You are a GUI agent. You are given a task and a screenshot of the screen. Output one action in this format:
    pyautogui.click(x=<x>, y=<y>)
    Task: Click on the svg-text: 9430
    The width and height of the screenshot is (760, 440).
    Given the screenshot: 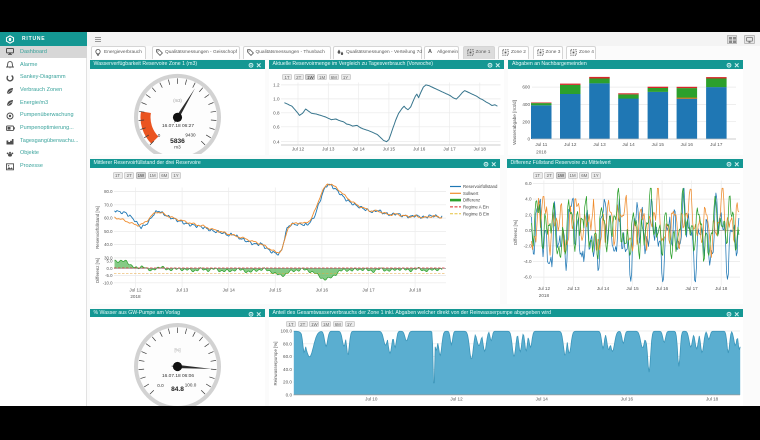 What is the action you would take?
    pyautogui.click(x=190, y=134)
    